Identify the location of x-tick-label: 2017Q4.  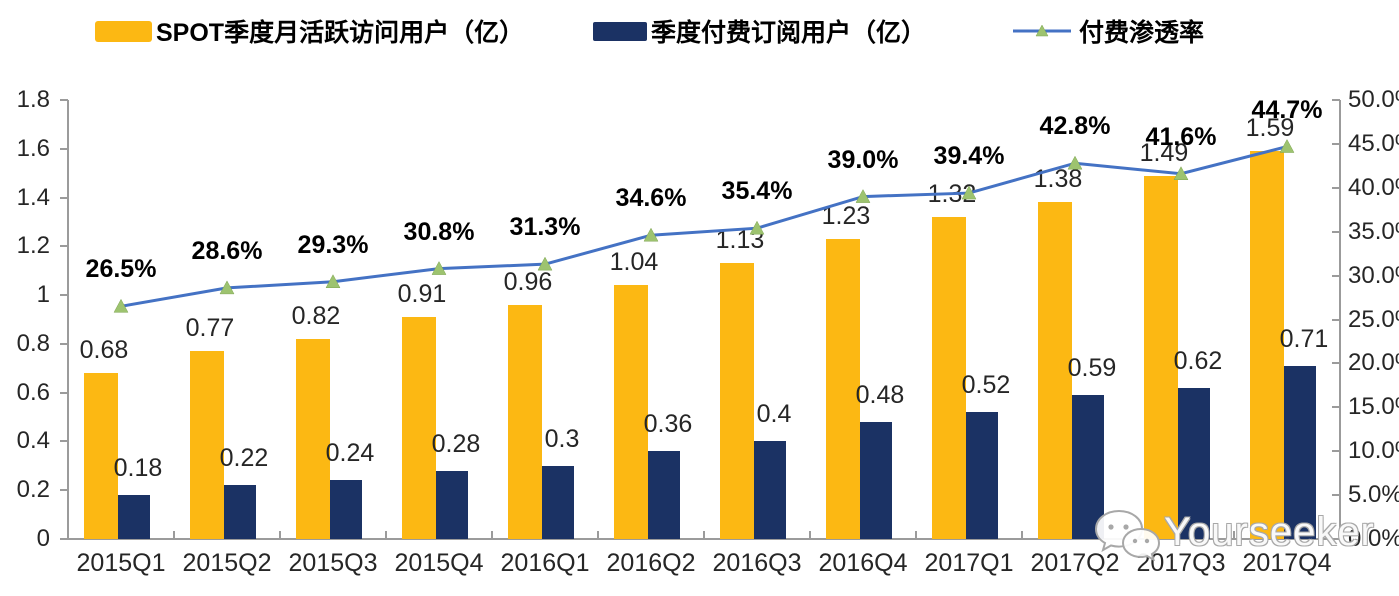
(1287, 563).